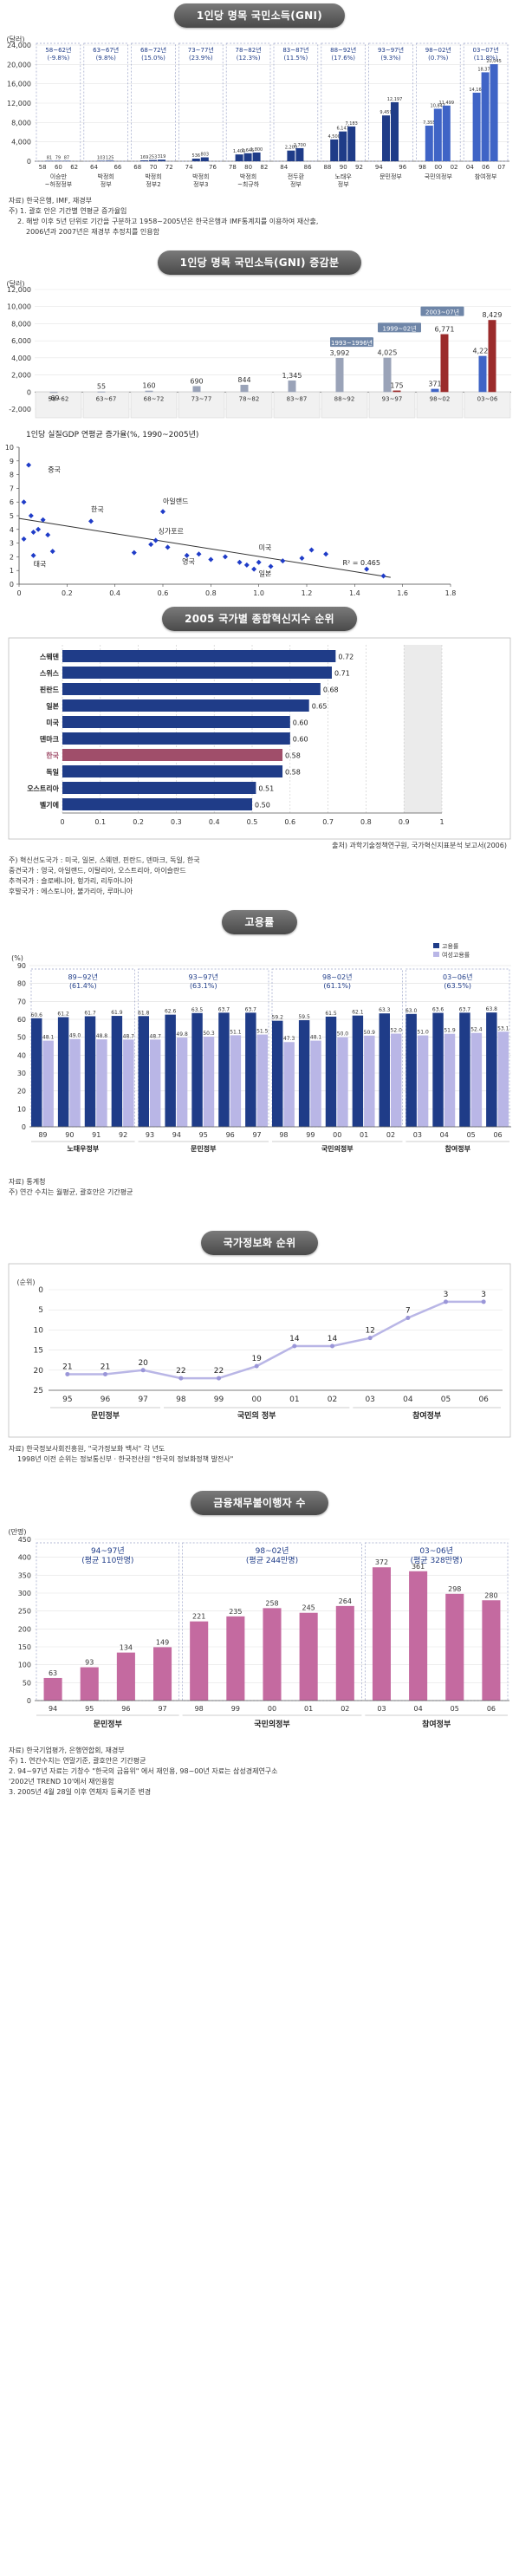 Image resolution: width=519 pixels, height=2576 pixels. What do you see at coordinates (390, 58) in the screenshot?
I see `gni-period-label: (9.3%)` at bounding box center [390, 58].